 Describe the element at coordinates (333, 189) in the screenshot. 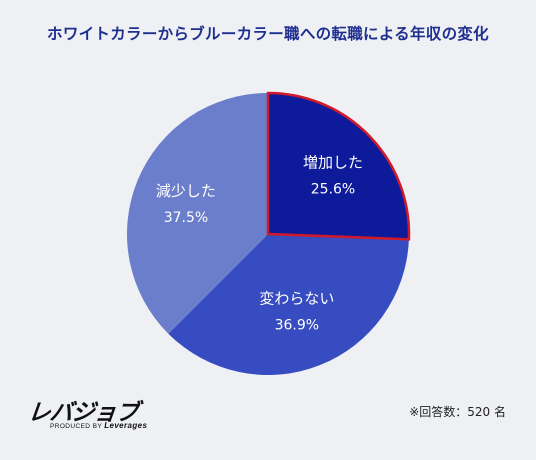

I see `slice-value-label: 25.6%` at that location.